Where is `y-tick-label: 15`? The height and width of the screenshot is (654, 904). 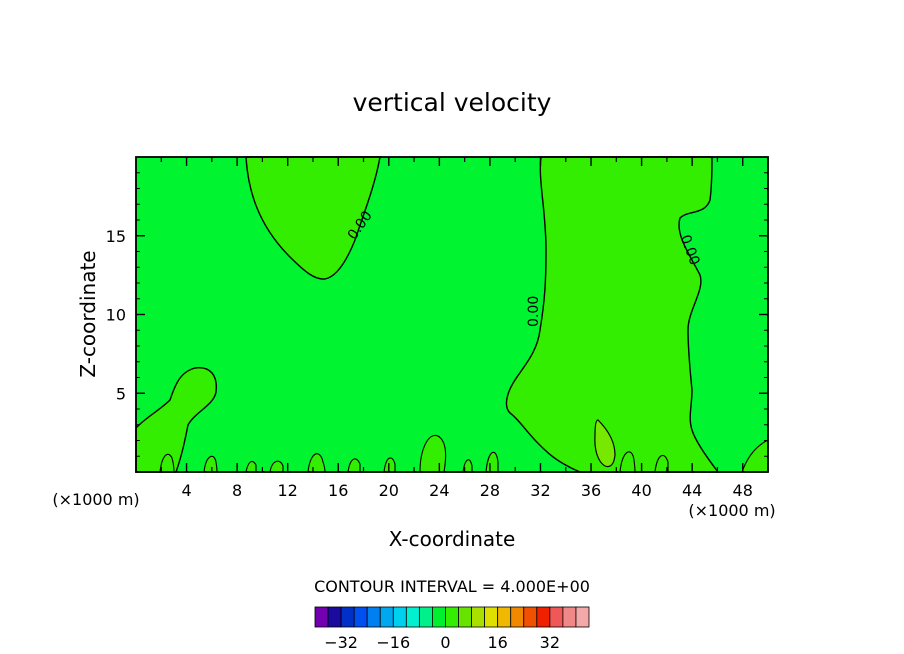 y-tick-label: 15 is located at coordinates (116, 236).